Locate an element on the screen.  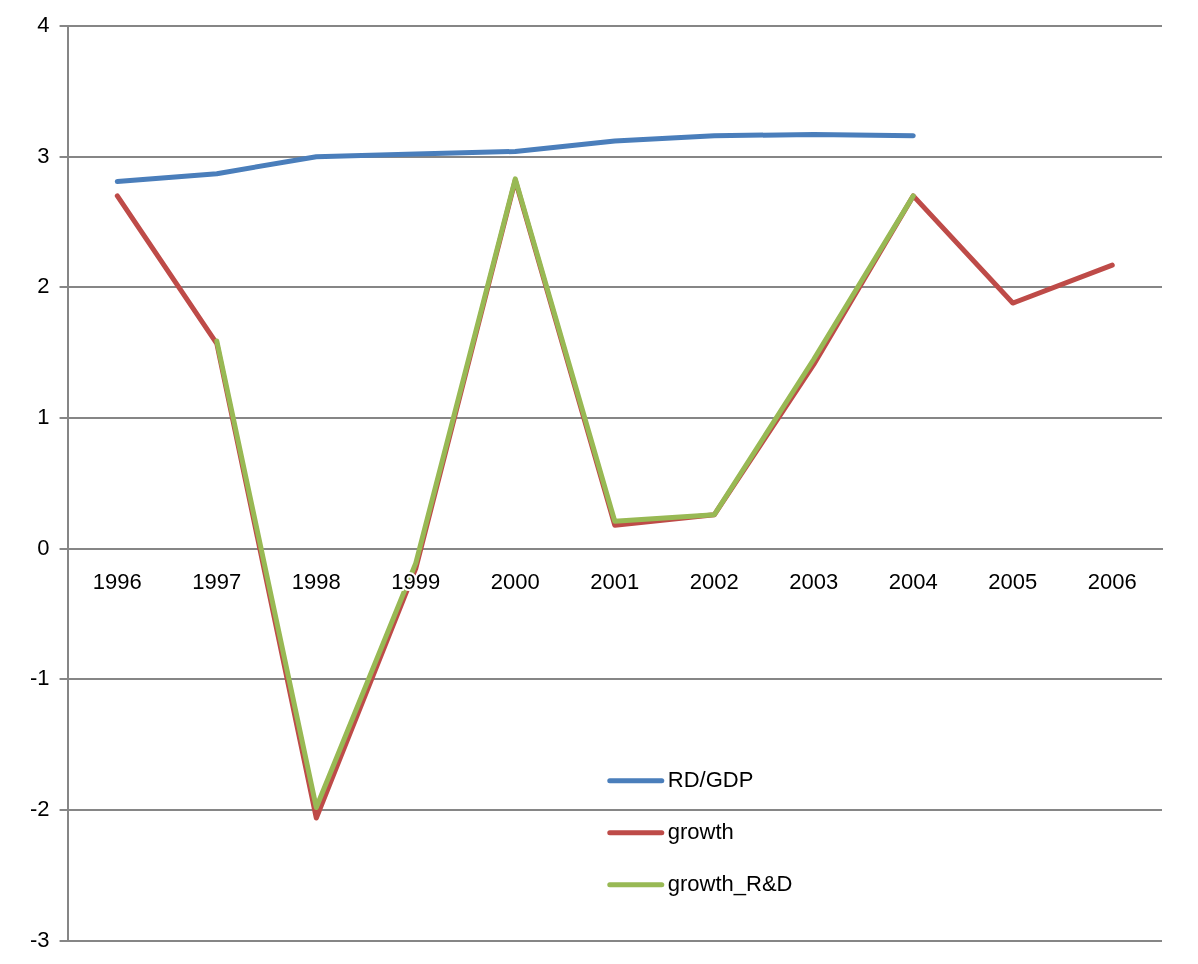
y-tick-label: 3 is located at coordinates (43, 155).